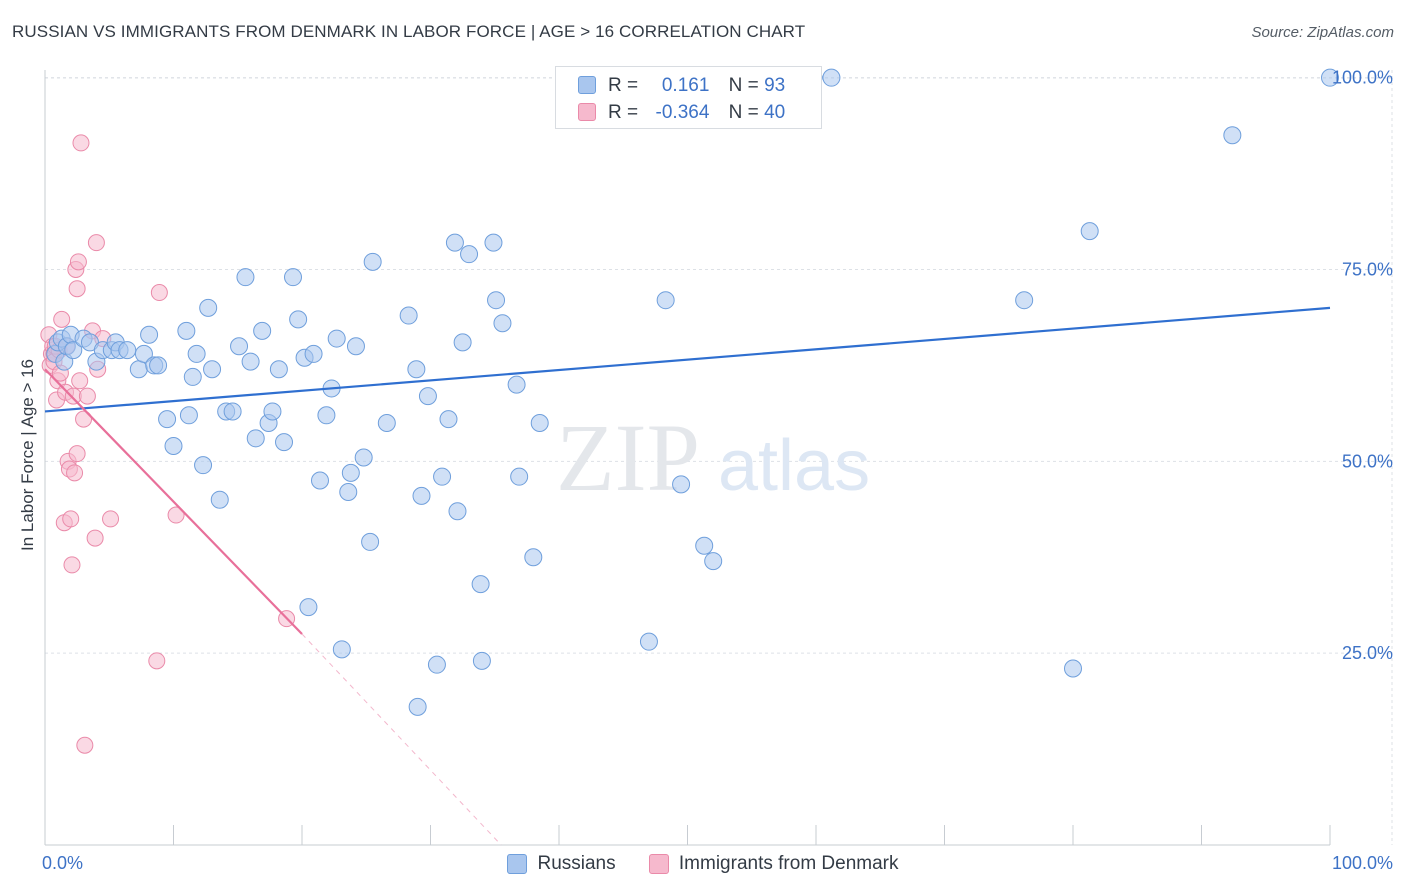  I want to click on watermark-atlas: atlas, so click(794, 466).